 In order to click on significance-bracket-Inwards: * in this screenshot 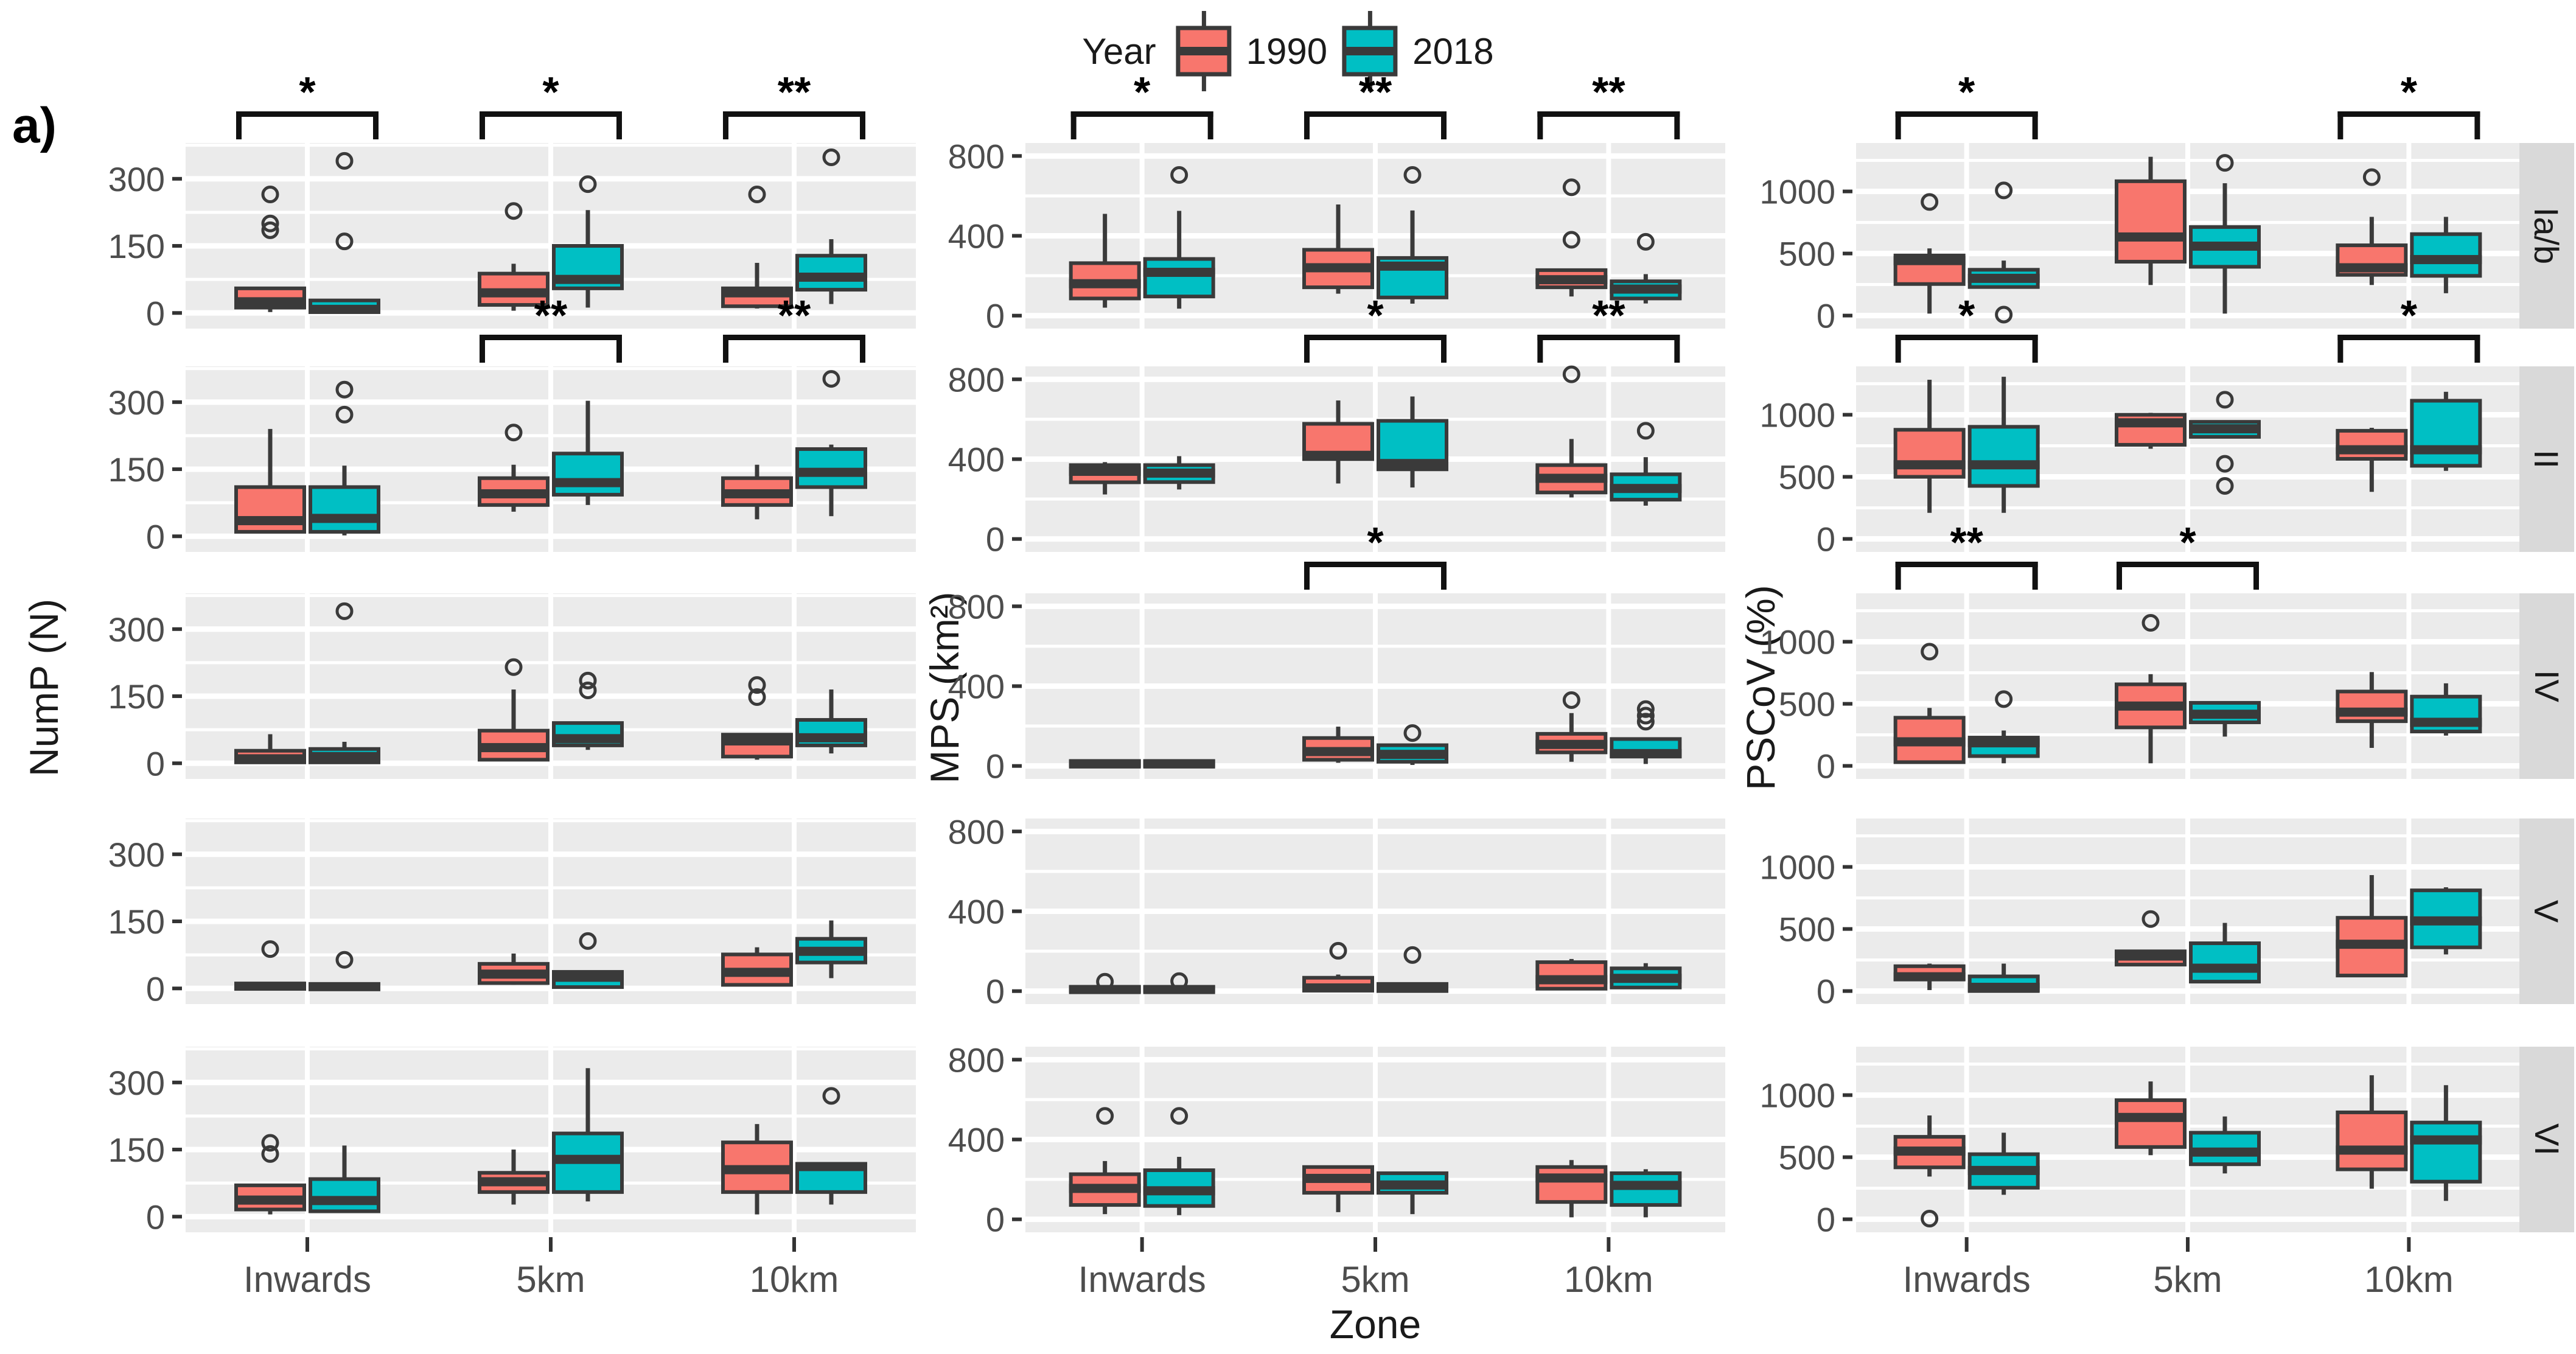, I will do `click(1966, 327)`.